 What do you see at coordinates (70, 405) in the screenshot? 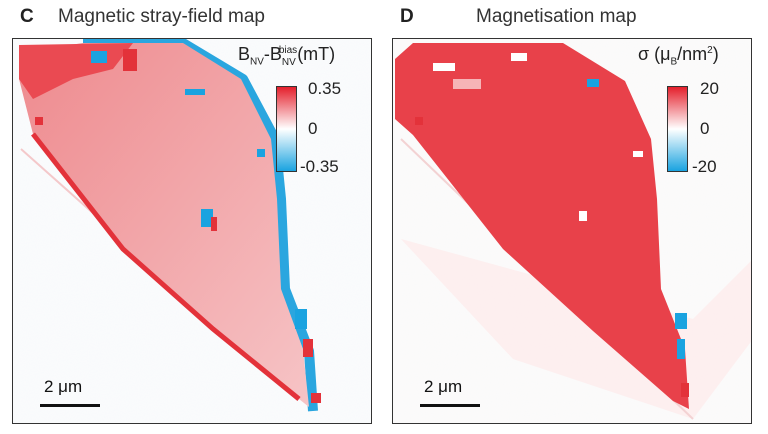
I see `scale-bar-c` at bounding box center [70, 405].